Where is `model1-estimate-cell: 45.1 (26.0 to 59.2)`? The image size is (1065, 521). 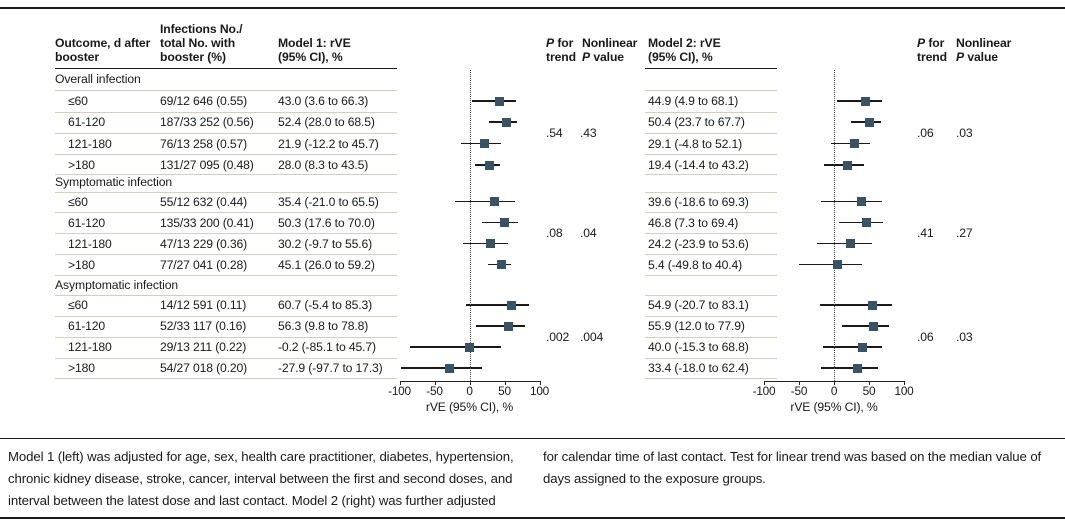 model1-estimate-cell: 45.1 (26.0 to 59.2) is located at coordinates (326, 264).